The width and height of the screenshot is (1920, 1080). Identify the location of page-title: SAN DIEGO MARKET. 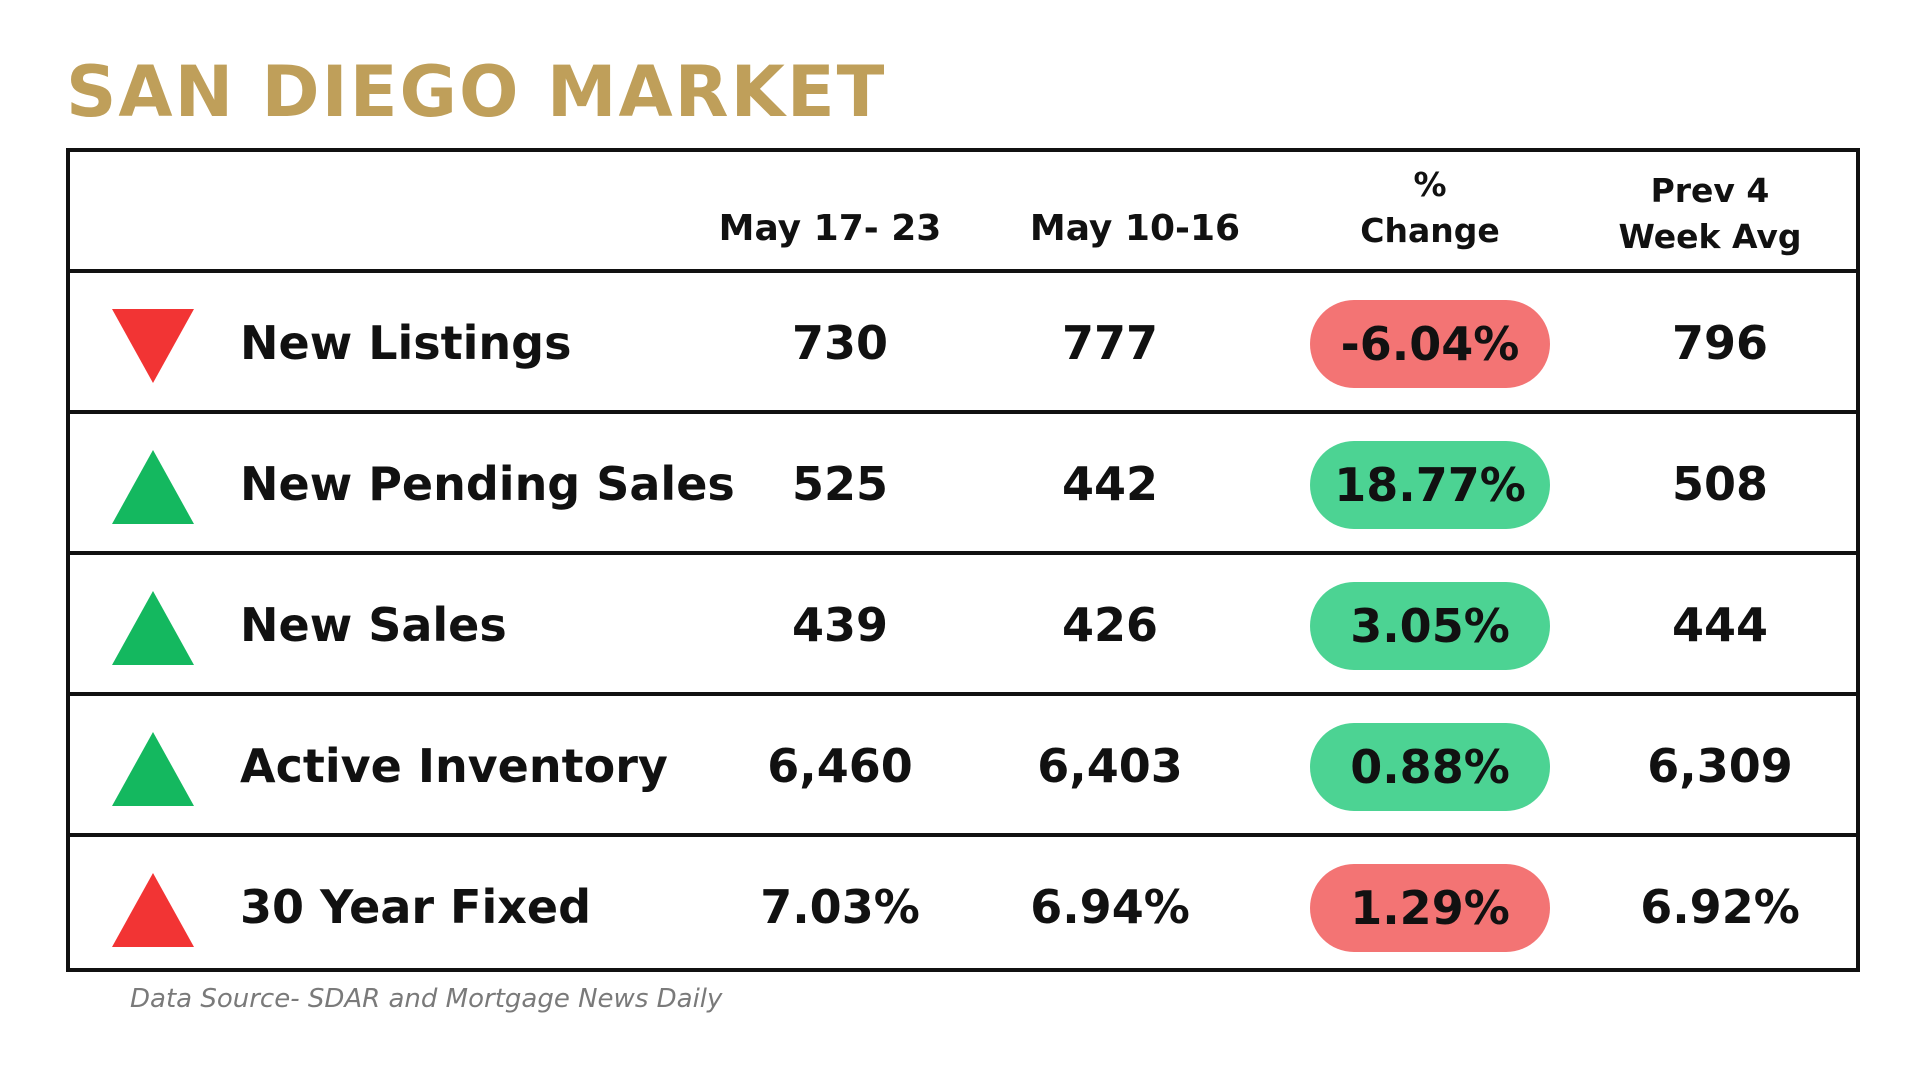
(476, 92).